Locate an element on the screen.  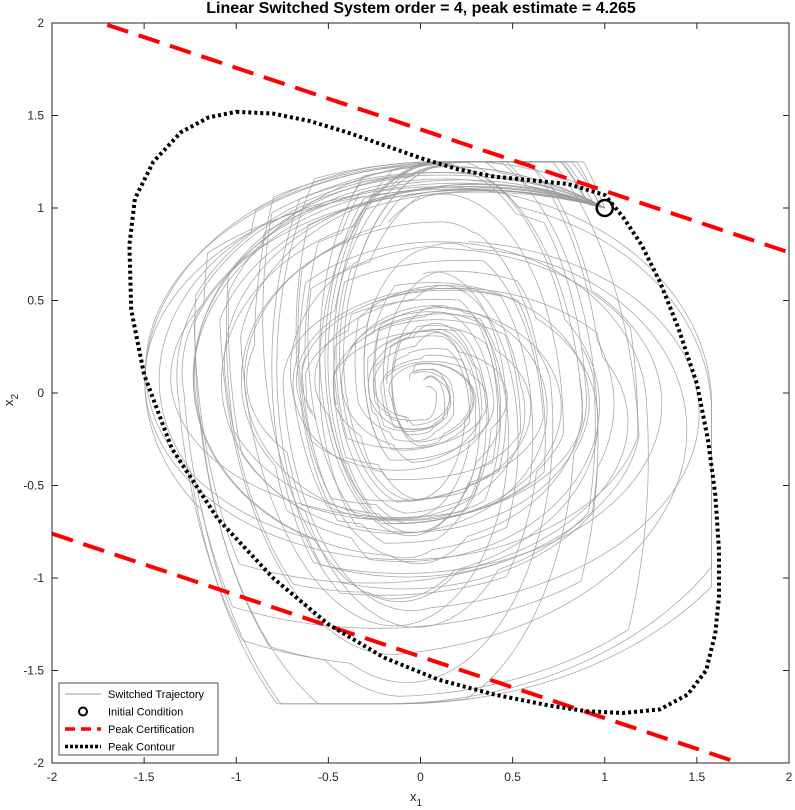
x-axis-label: x1 is located at coordinates (416, 799).